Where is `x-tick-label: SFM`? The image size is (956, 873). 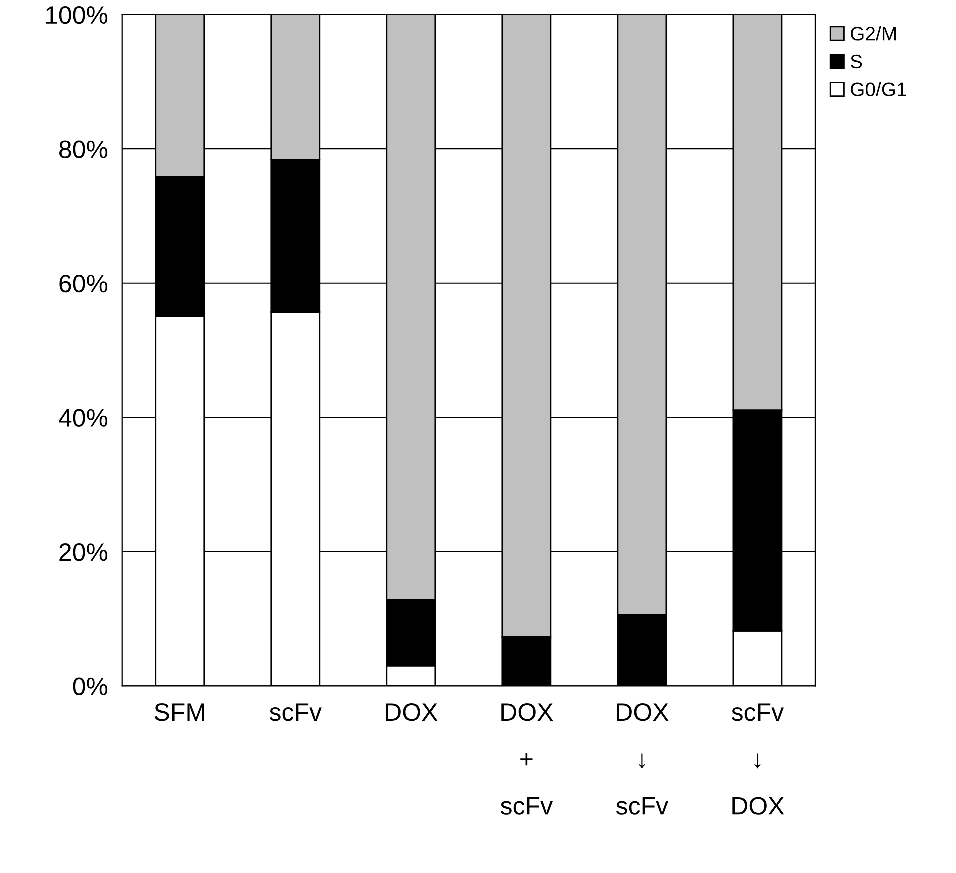
x-tick-label: SFM is located at coordinates (179, 713).